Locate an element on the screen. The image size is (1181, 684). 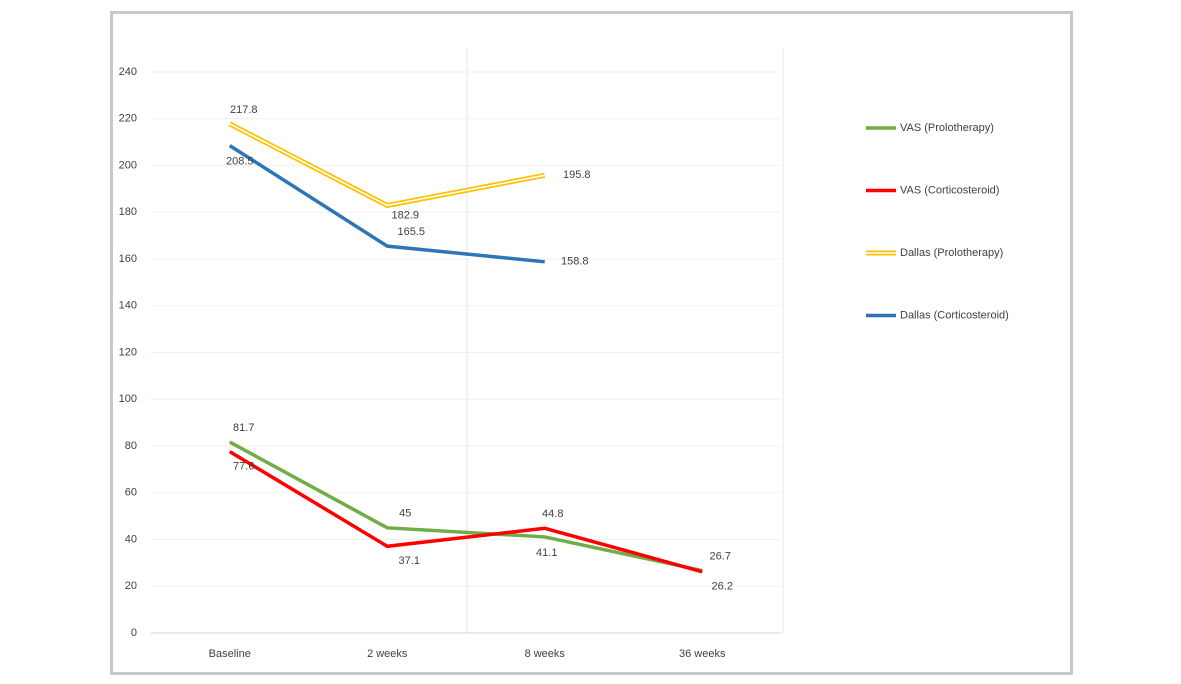
data-label: 81.7 is located at coordinates (243, 428).